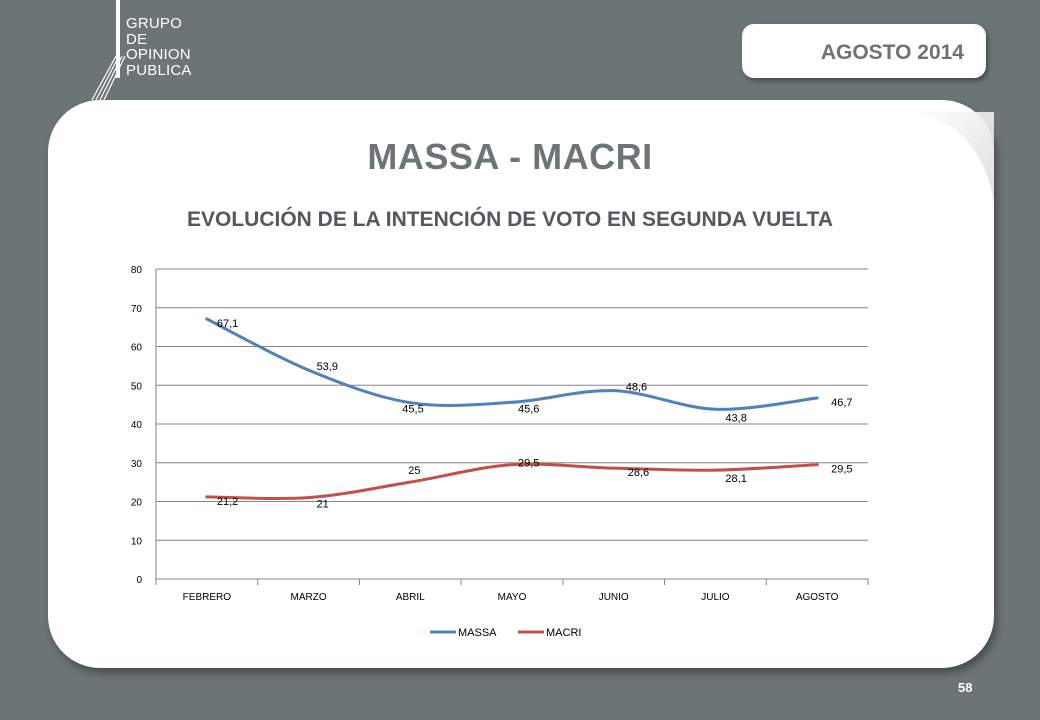 The image size is (1040, 720). What do you see at coordinates (159, 70) in the screenshot?
I see `logo-line-4: PUBLICA` at bounding box center [159, 70].